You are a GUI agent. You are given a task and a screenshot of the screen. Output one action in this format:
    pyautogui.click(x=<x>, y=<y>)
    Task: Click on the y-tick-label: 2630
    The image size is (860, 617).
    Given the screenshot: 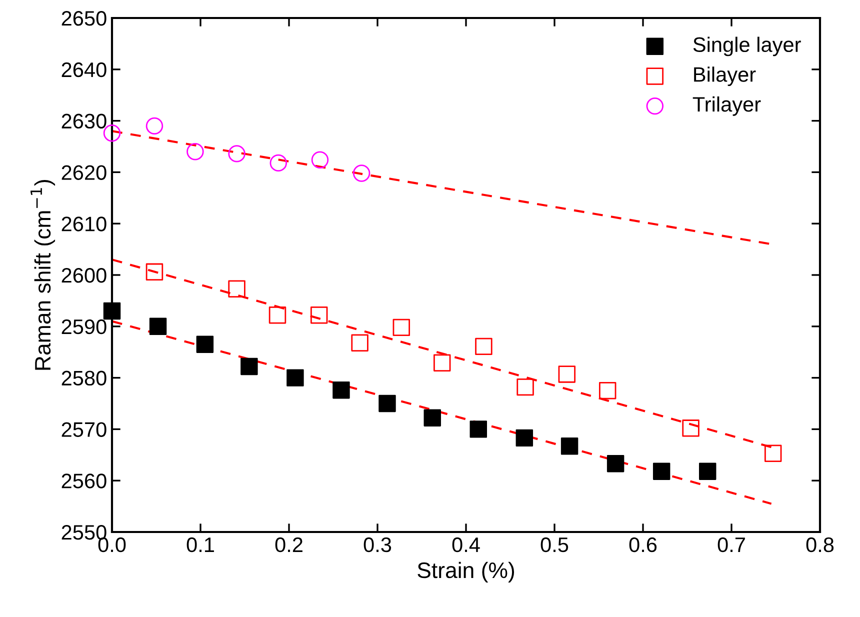 What is the action you would take?
    pyautogui.click(x=84, y=121)
    